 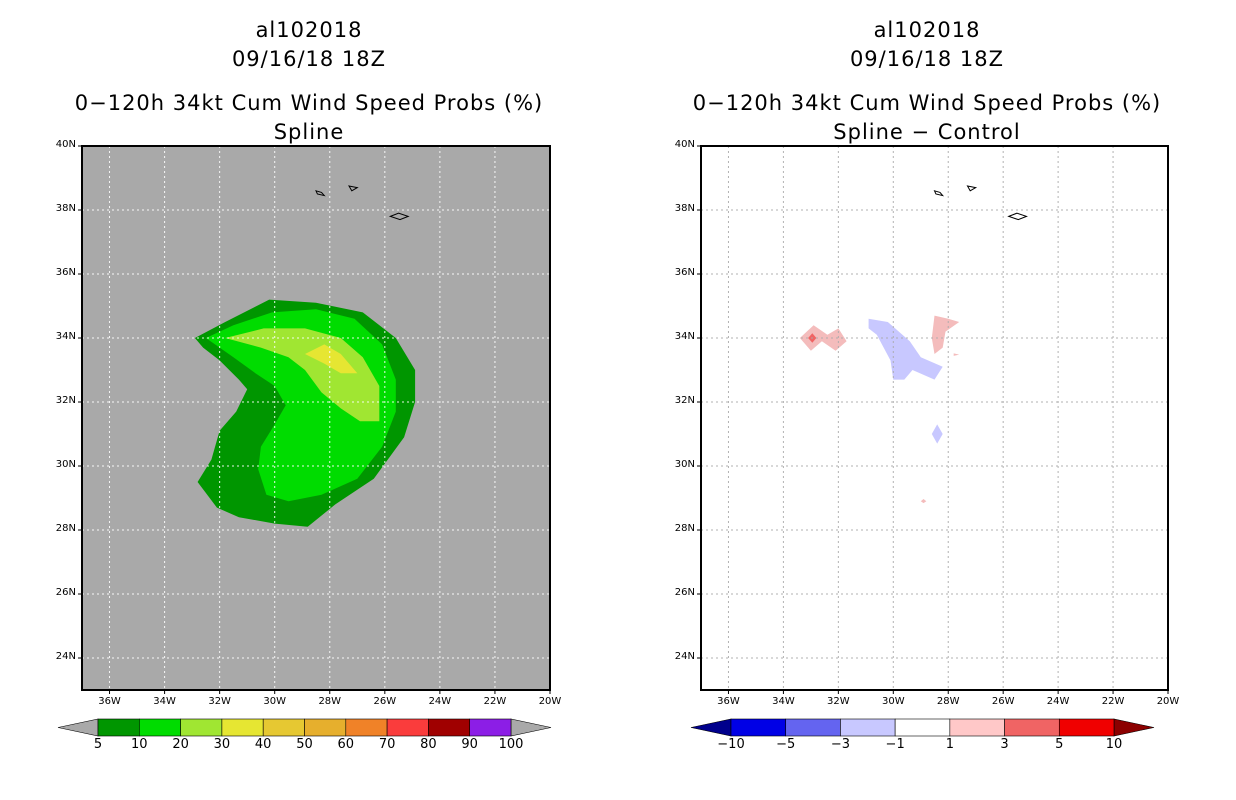 I want to click on right-island-azores-west, so click(x=939, y=193).